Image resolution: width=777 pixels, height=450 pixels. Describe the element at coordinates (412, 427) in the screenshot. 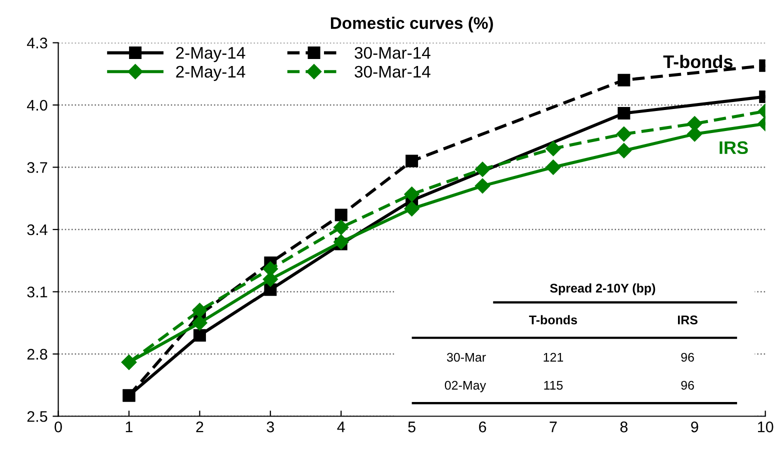

I see `x-tick-label: 5` at that location.